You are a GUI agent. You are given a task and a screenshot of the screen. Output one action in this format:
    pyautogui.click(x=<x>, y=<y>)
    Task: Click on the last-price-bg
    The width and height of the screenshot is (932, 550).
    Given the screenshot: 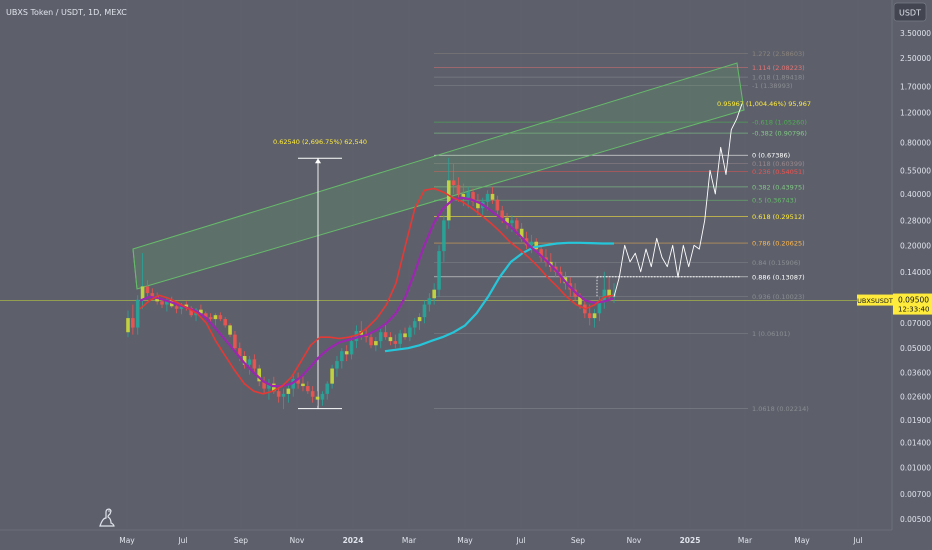 What is the action you would take?
    pyautogui.click(x=912, y=304)
    